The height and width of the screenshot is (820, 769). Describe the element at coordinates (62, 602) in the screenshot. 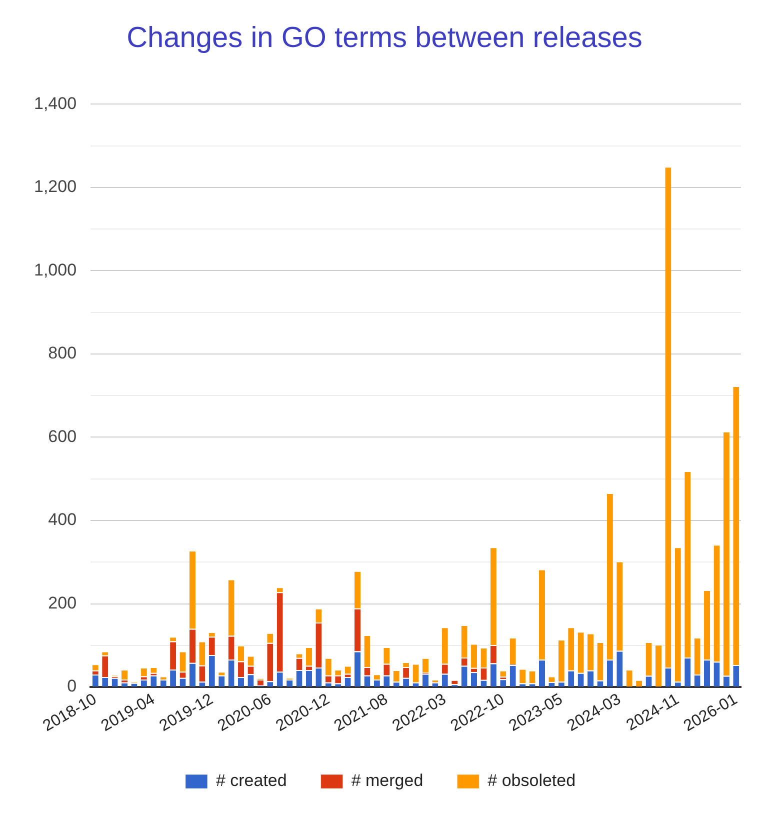

I see `y-tick-label: 200` at that location.